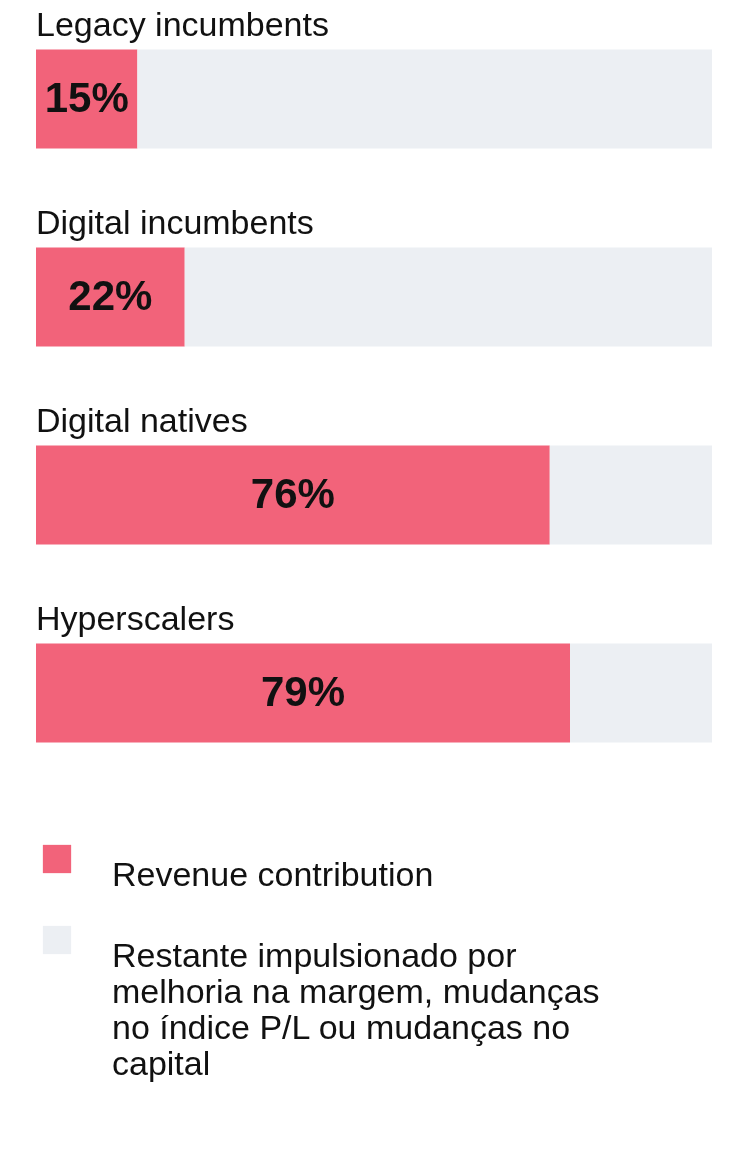 The height and width of the screenshot is (1150, 751). I want to click on data-label: 79%, so click(303, 691).